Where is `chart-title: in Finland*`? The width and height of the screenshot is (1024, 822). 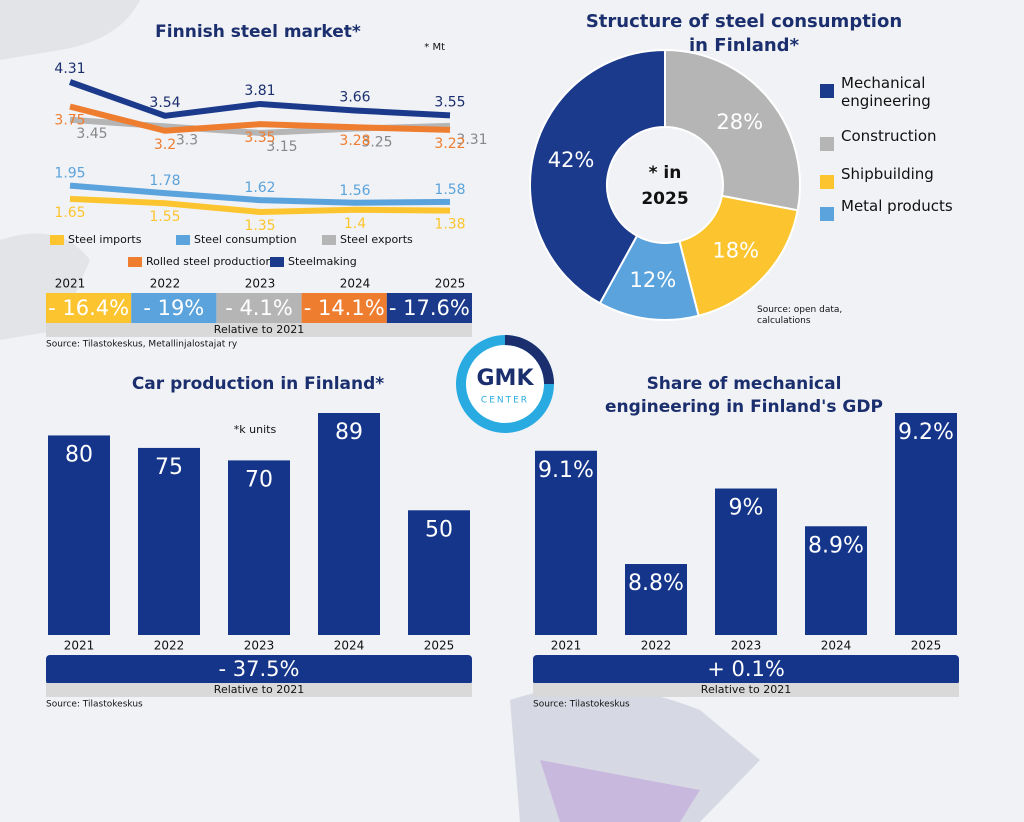
chart-title: in Finland* is located at coordinates (744, 45).